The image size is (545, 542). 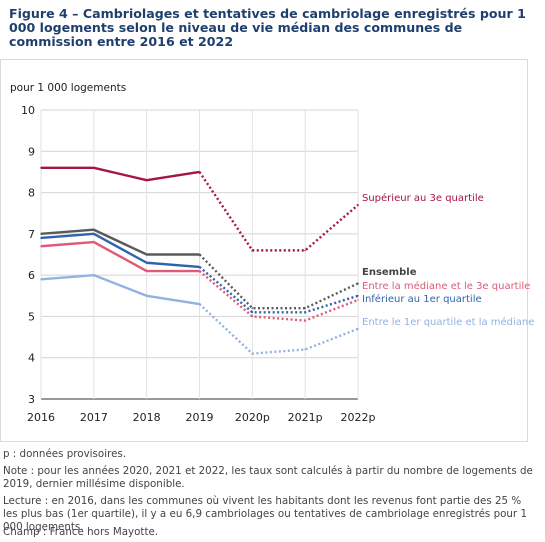 I want to click on x-tick-label: 2021p, so click(x=305, y=417).